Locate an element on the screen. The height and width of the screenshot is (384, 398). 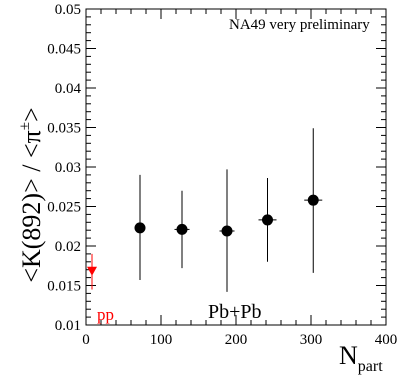
y-tick-label: 0.02 is located at coordinates (68, 247).